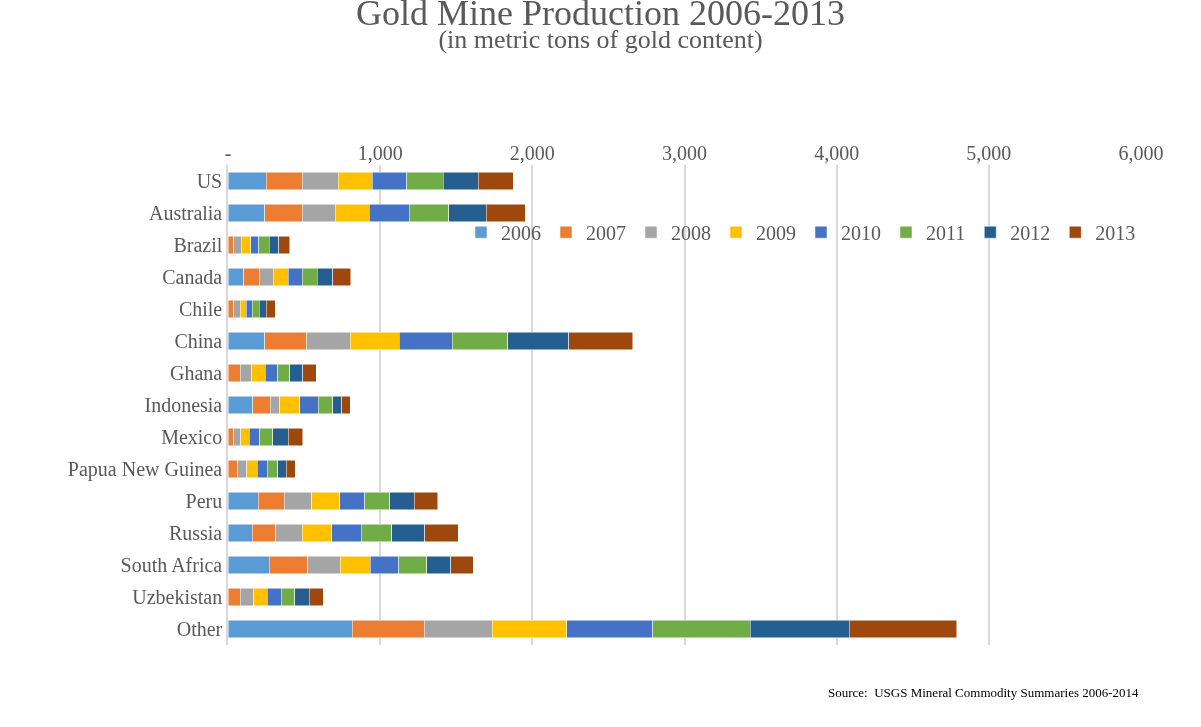 Image resolution: width=1201 pixels, height=727 pixels. I want to click on y-tick-label: Papua New Guinea, so click(145, 469).